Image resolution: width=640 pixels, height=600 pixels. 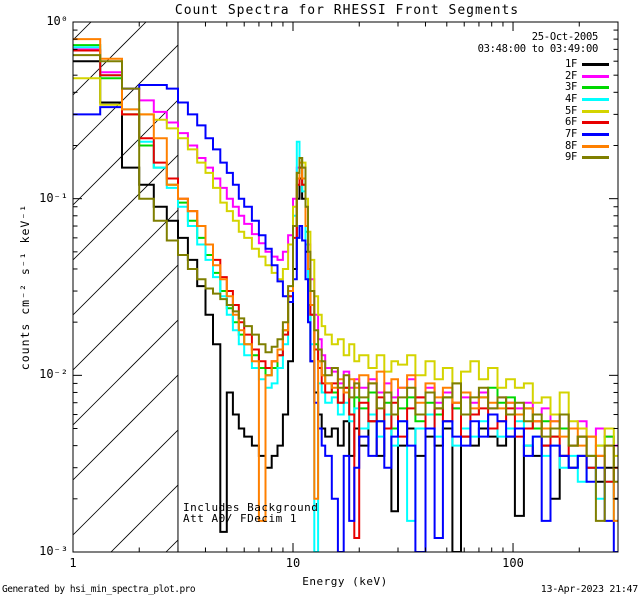 What do you see at coordinates (293, 563) in the screenshot?
I see `x-tick-label: 10` at bounding box center [293, 563].